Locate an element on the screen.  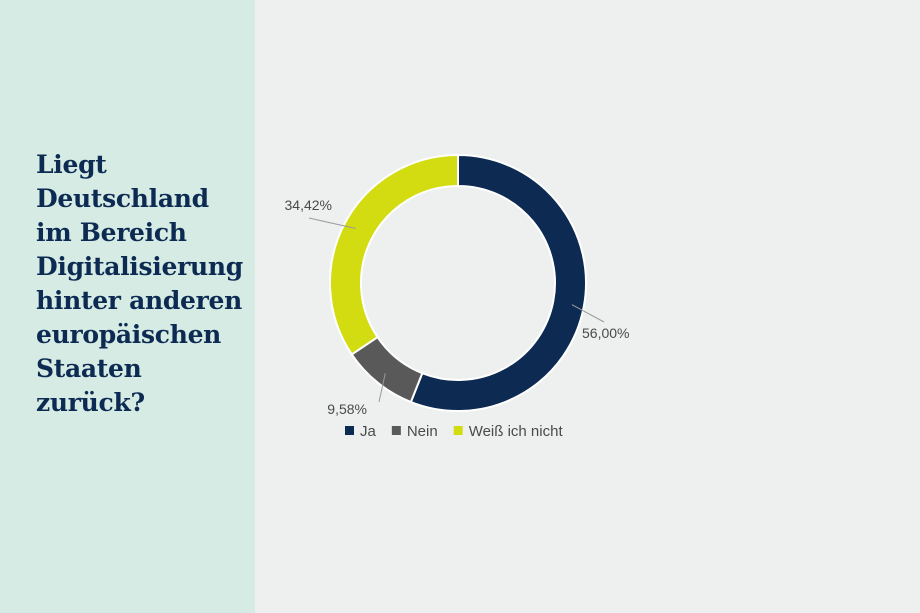
data-label: 34,42% is located at coordinates (308, 205).